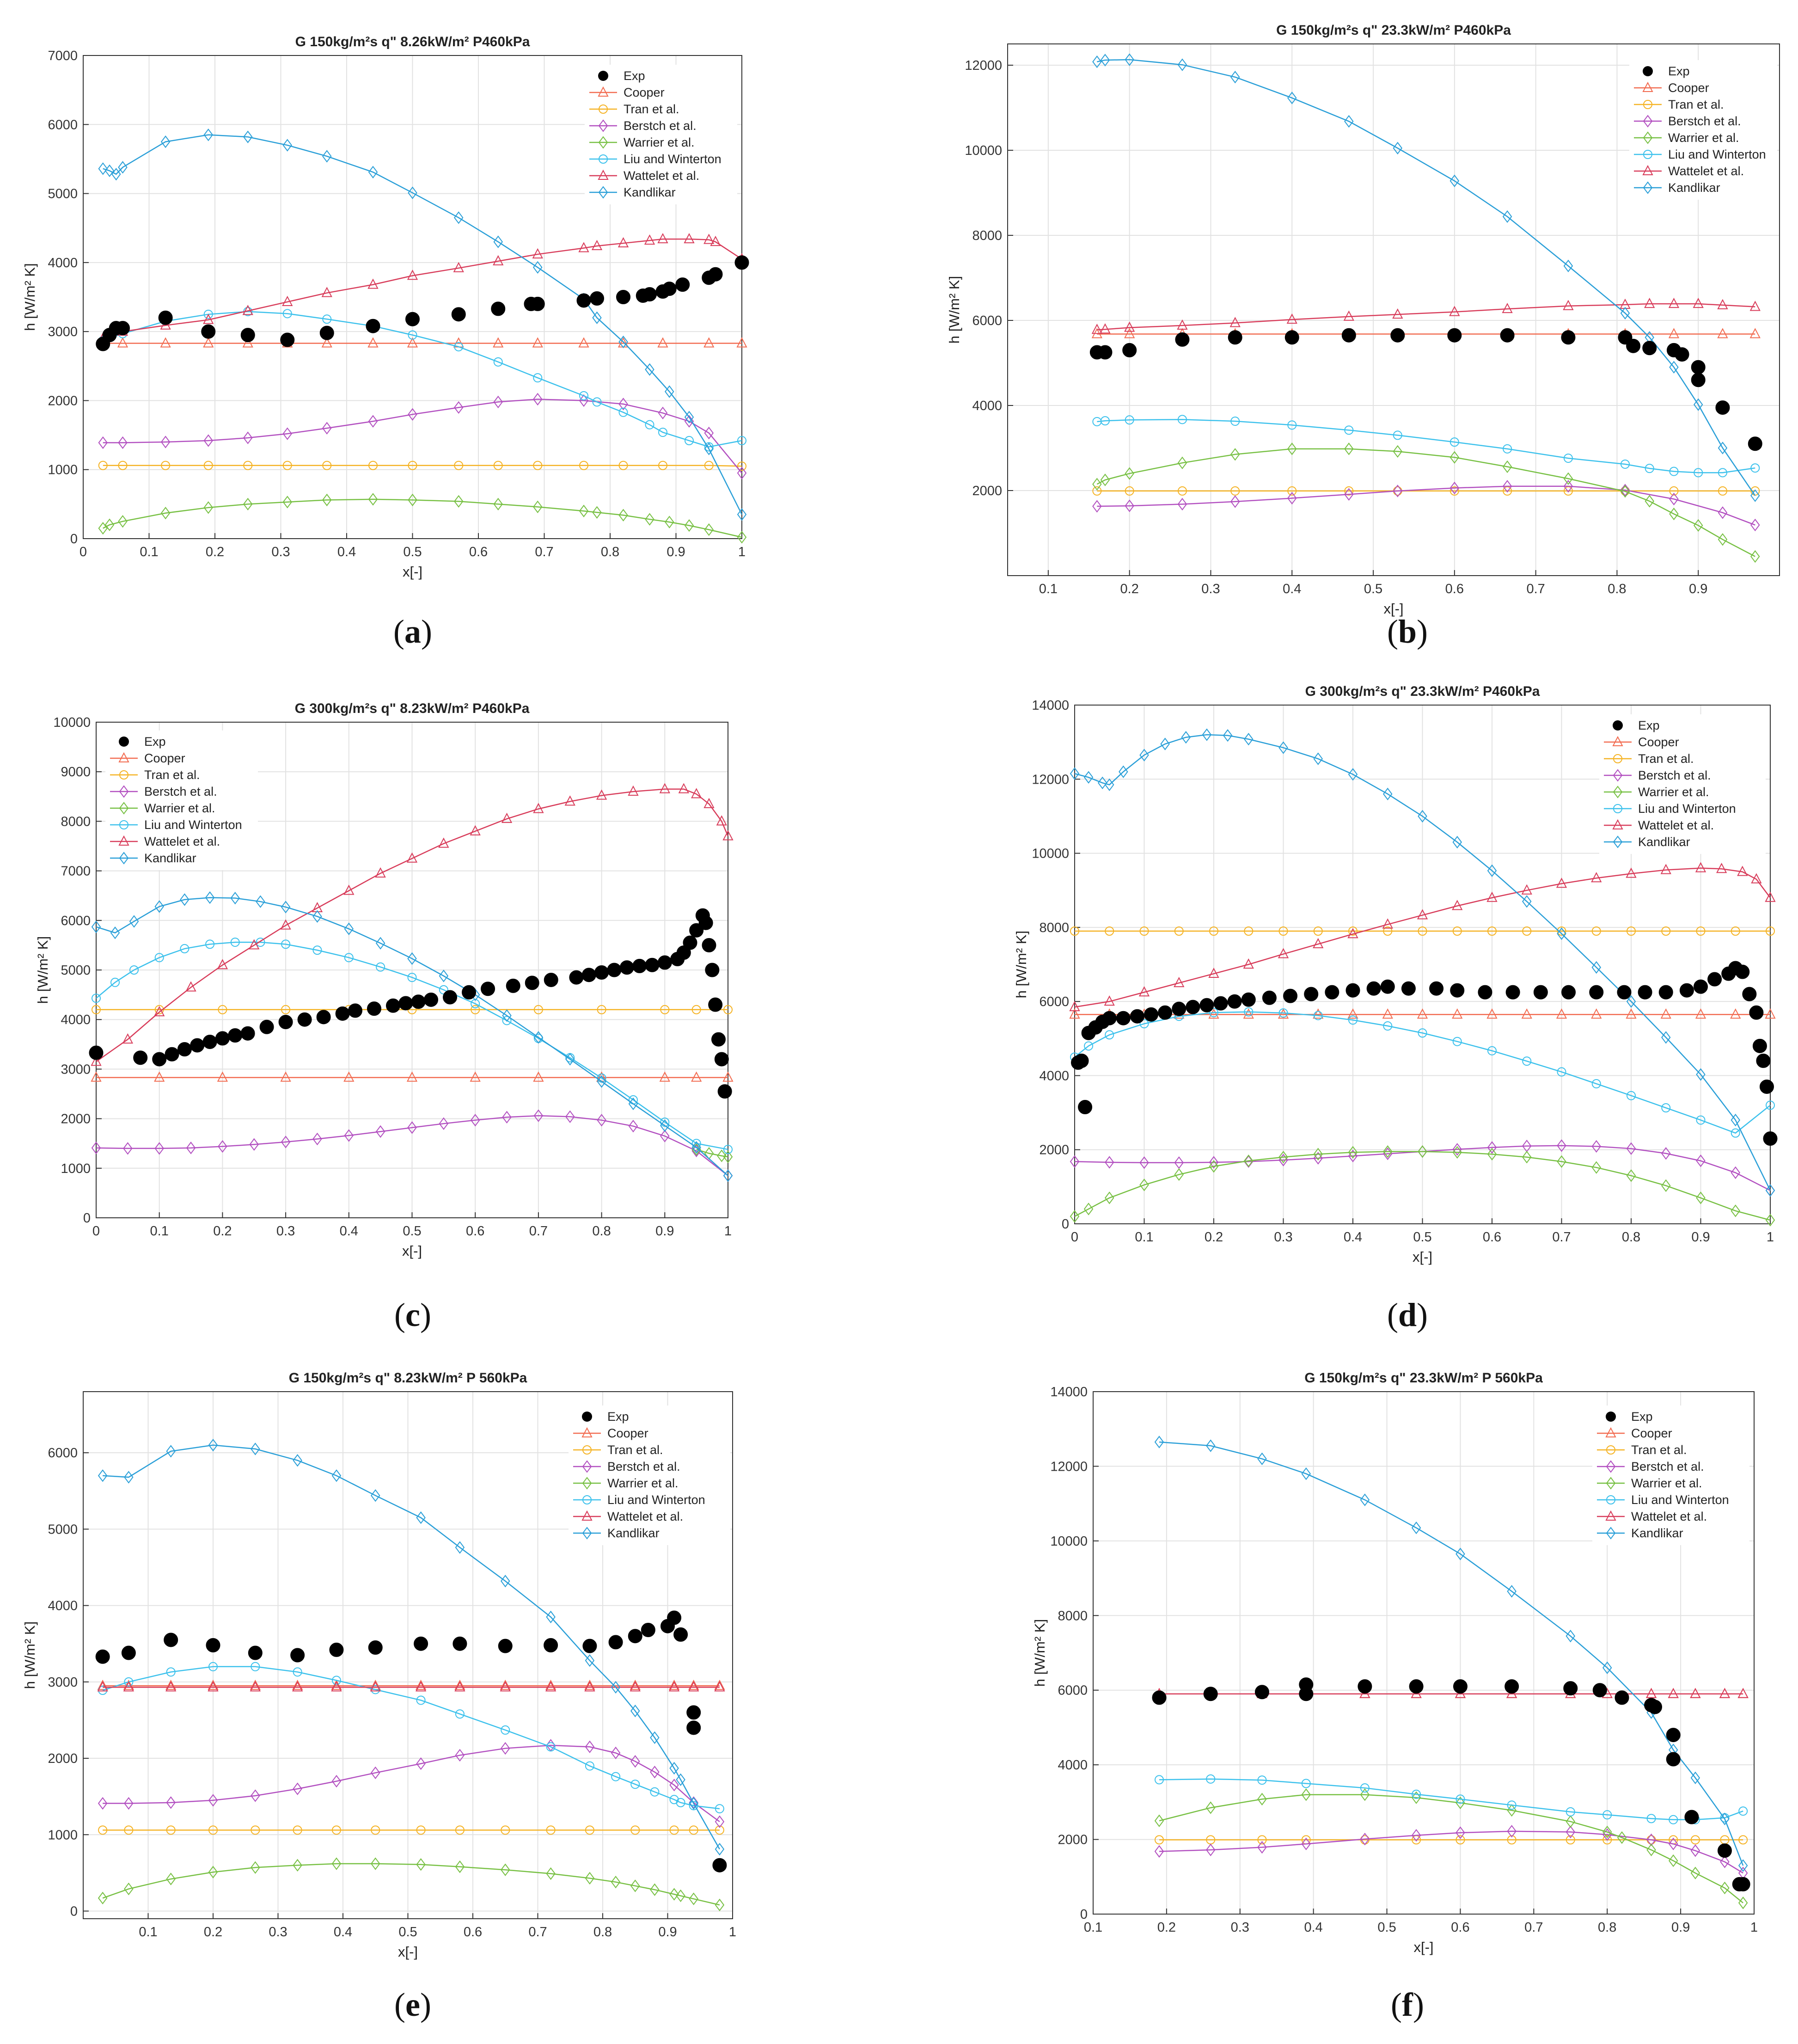 This screenshot has width=1798, height=2044. What do you see at coordinates (1129, 589) in the screenshot?
I see `x-tick-label: 0.2` at bounding box center [1129, 589].